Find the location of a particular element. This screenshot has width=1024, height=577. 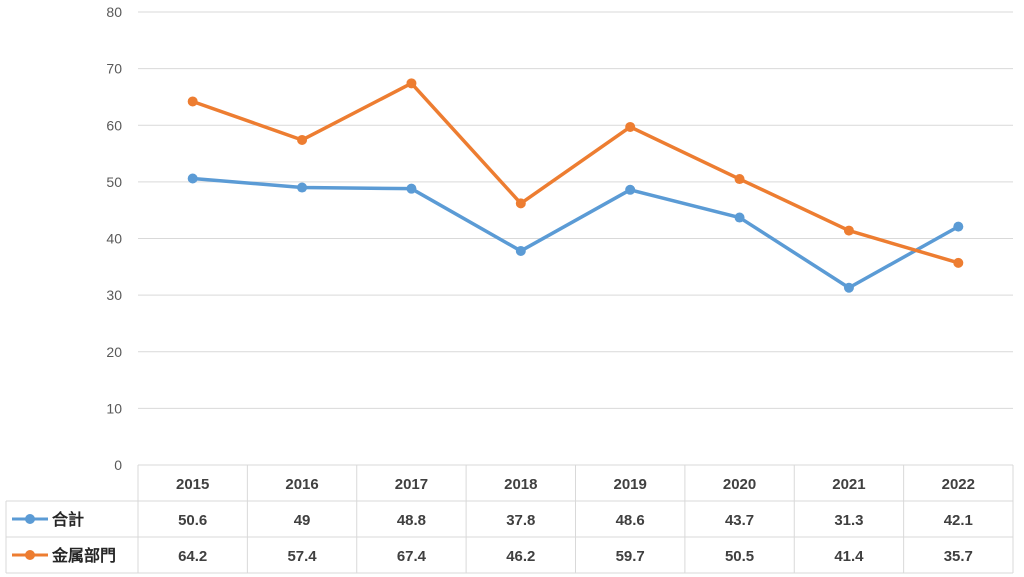

data-table-value: 46.2 is located at coordinates (520, 556).